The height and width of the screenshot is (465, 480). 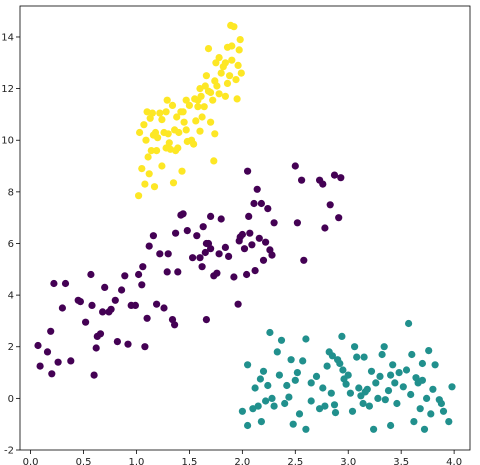 What do you see at coordinates (9, 451) in the screenshot?
I see `y-tick-label: -2` at bounding box center [9, 451].